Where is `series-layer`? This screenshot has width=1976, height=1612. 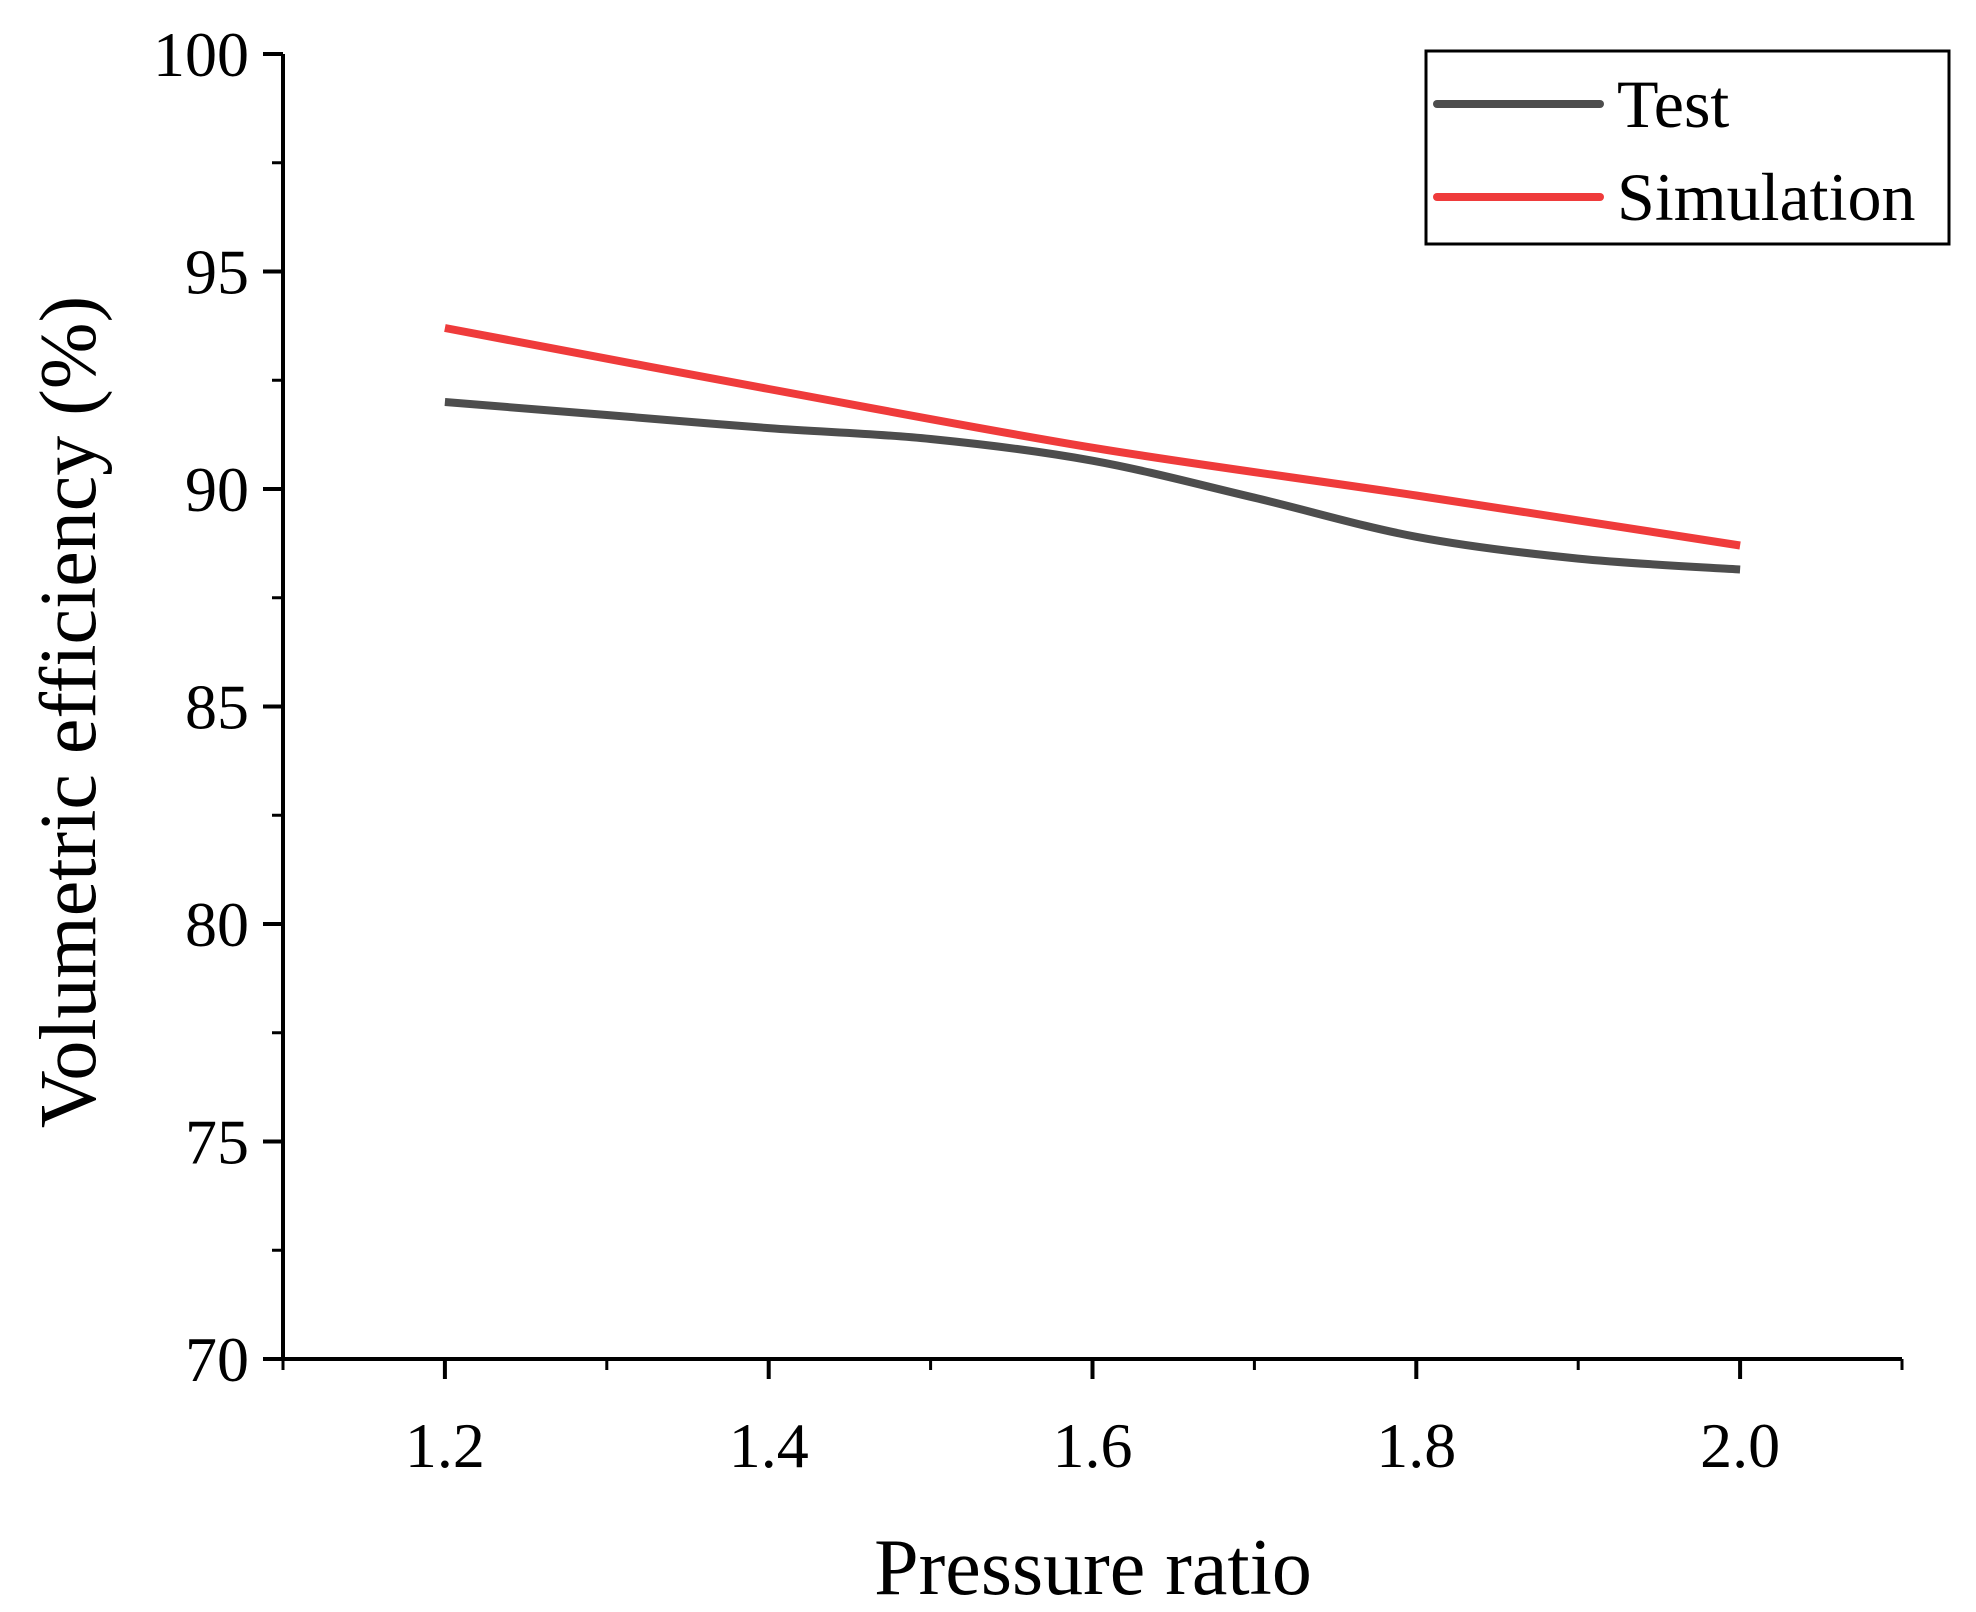 series-layer is located at coordinates (1092, 449).